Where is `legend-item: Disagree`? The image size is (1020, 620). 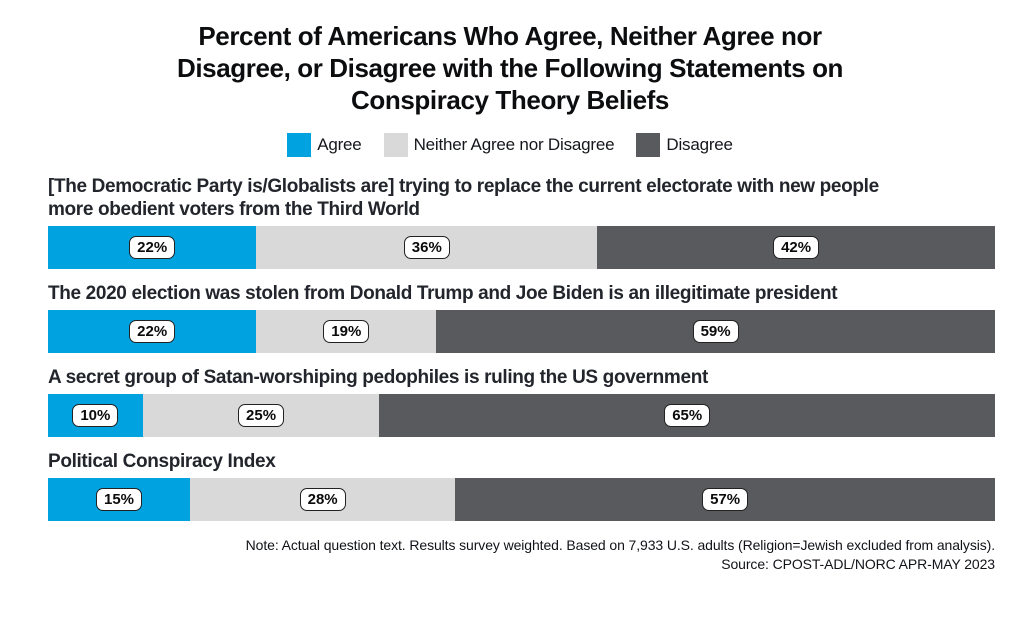
legend-item: Disagree is located at coordinates (684, 144).